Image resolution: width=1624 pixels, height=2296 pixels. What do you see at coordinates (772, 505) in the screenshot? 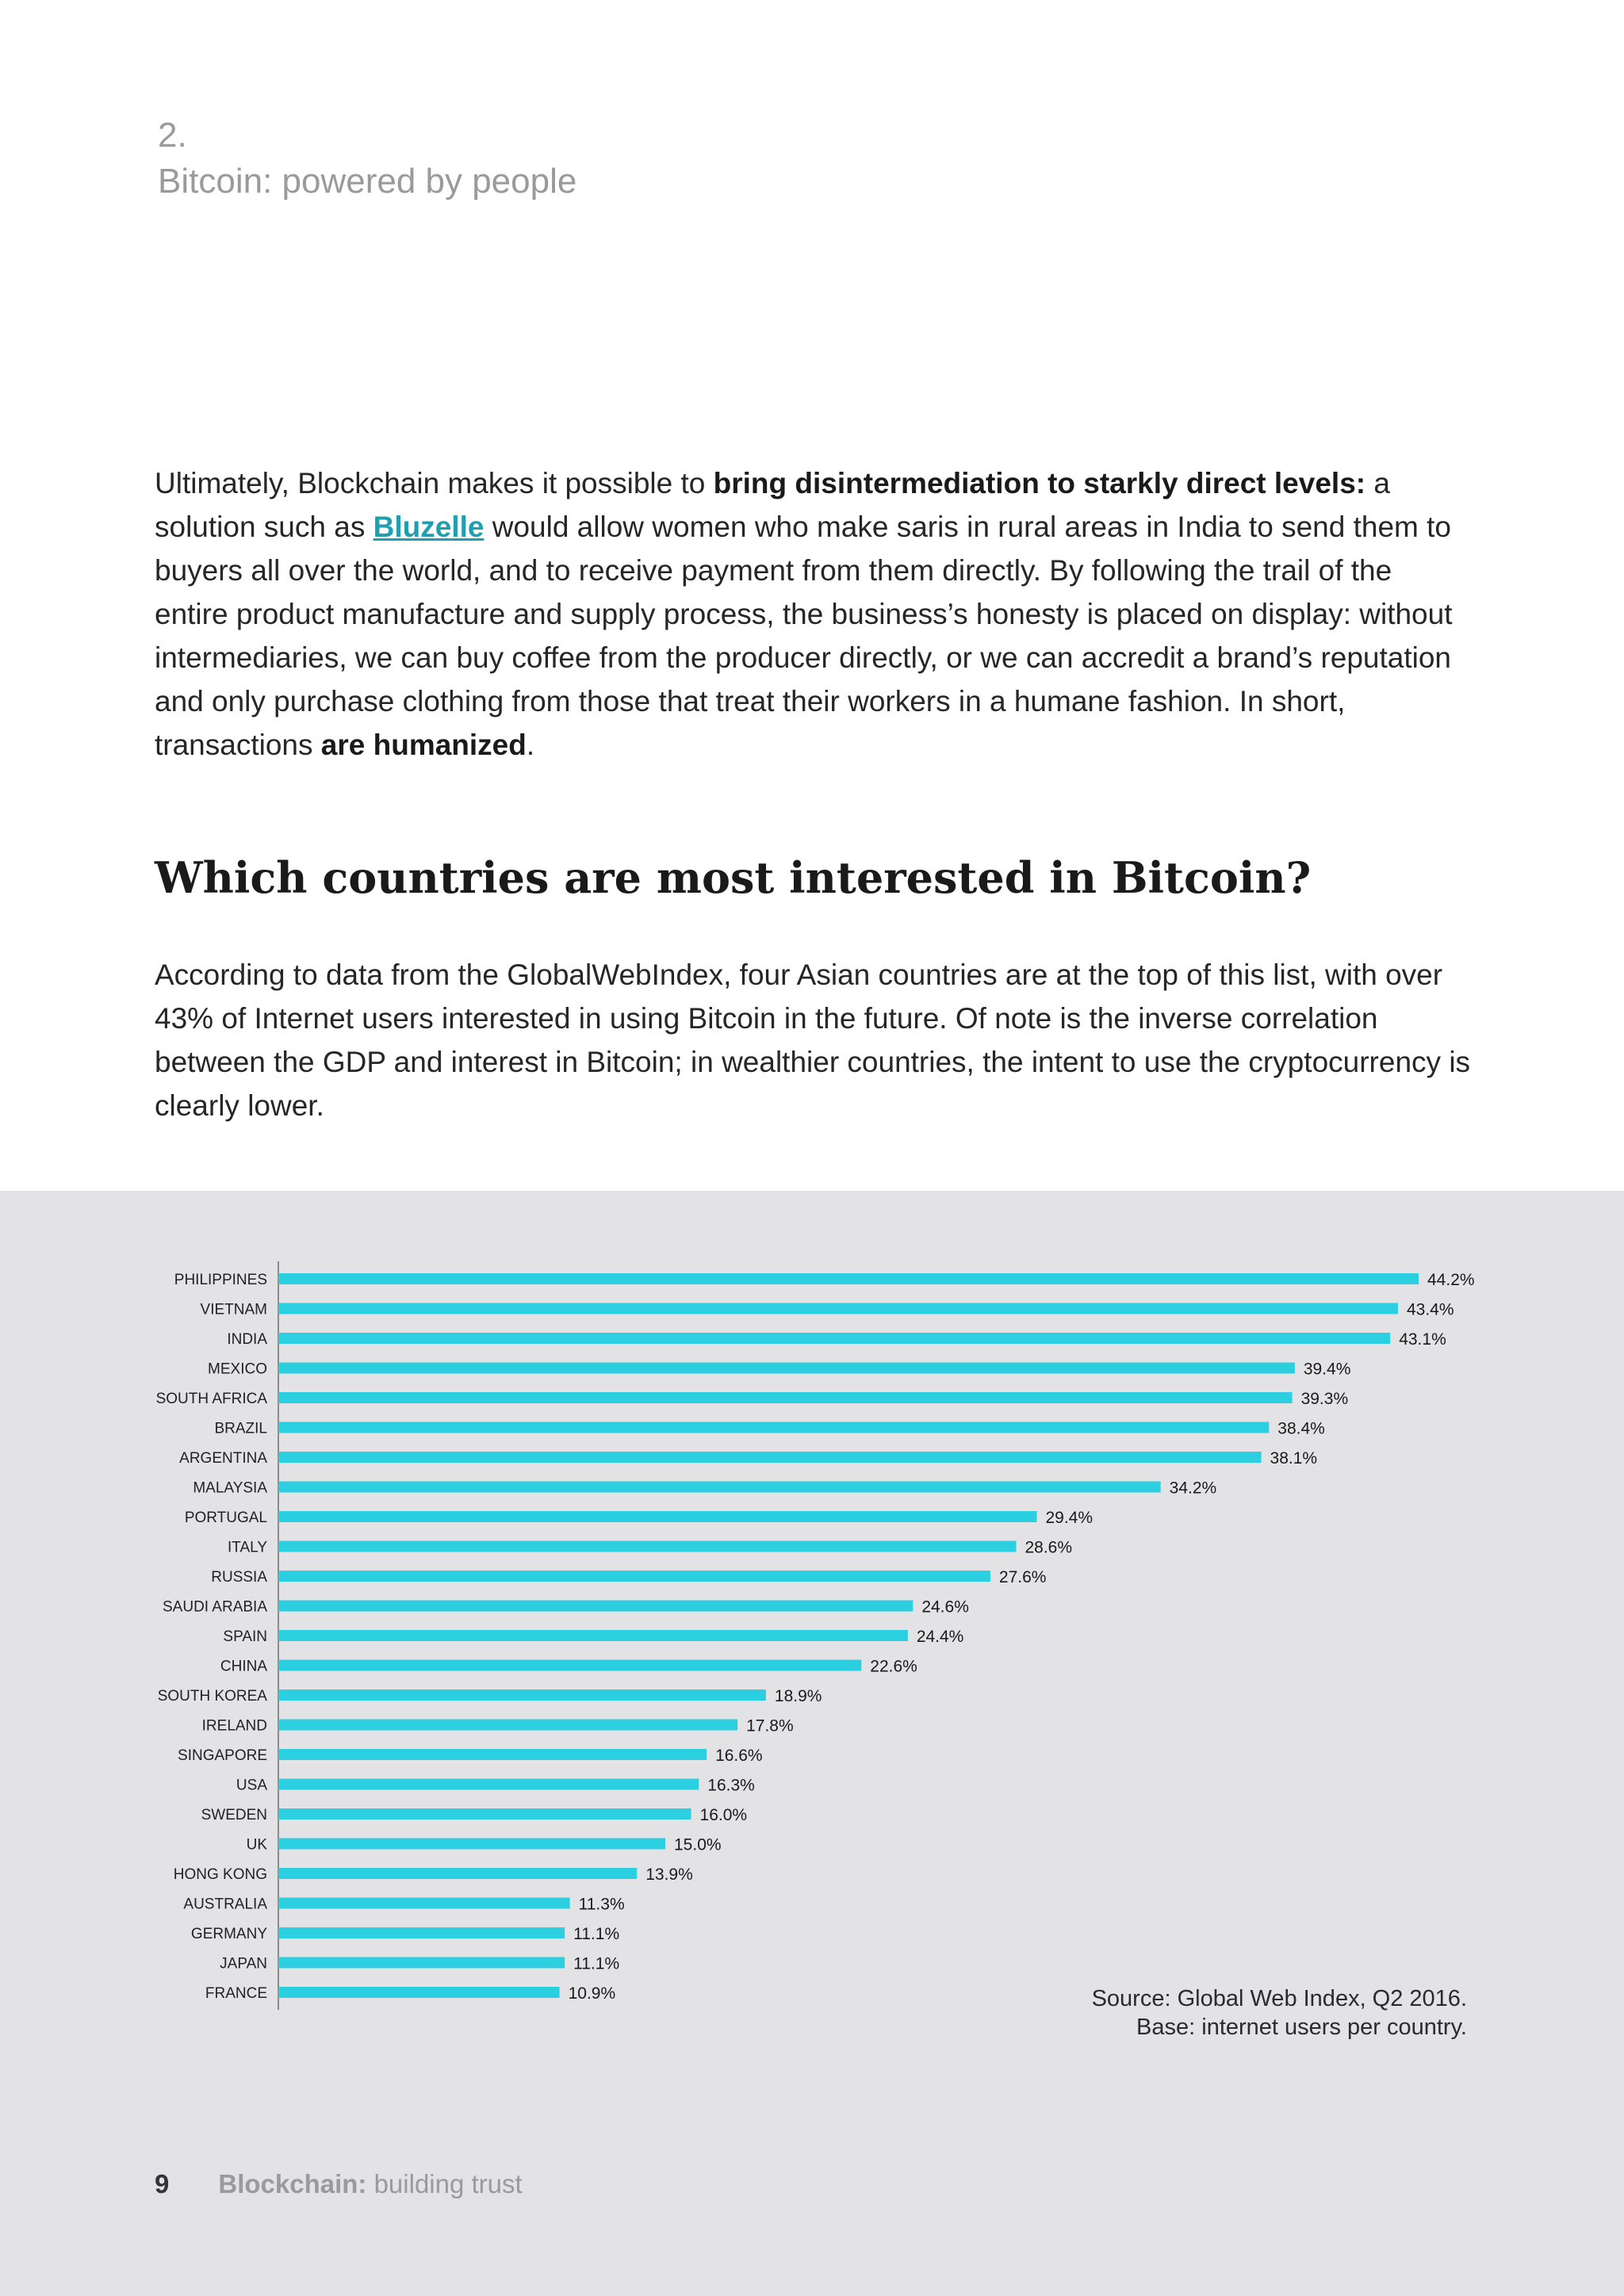
I see `intro-text-2: a solution such as` at bounding box center [772, 505].